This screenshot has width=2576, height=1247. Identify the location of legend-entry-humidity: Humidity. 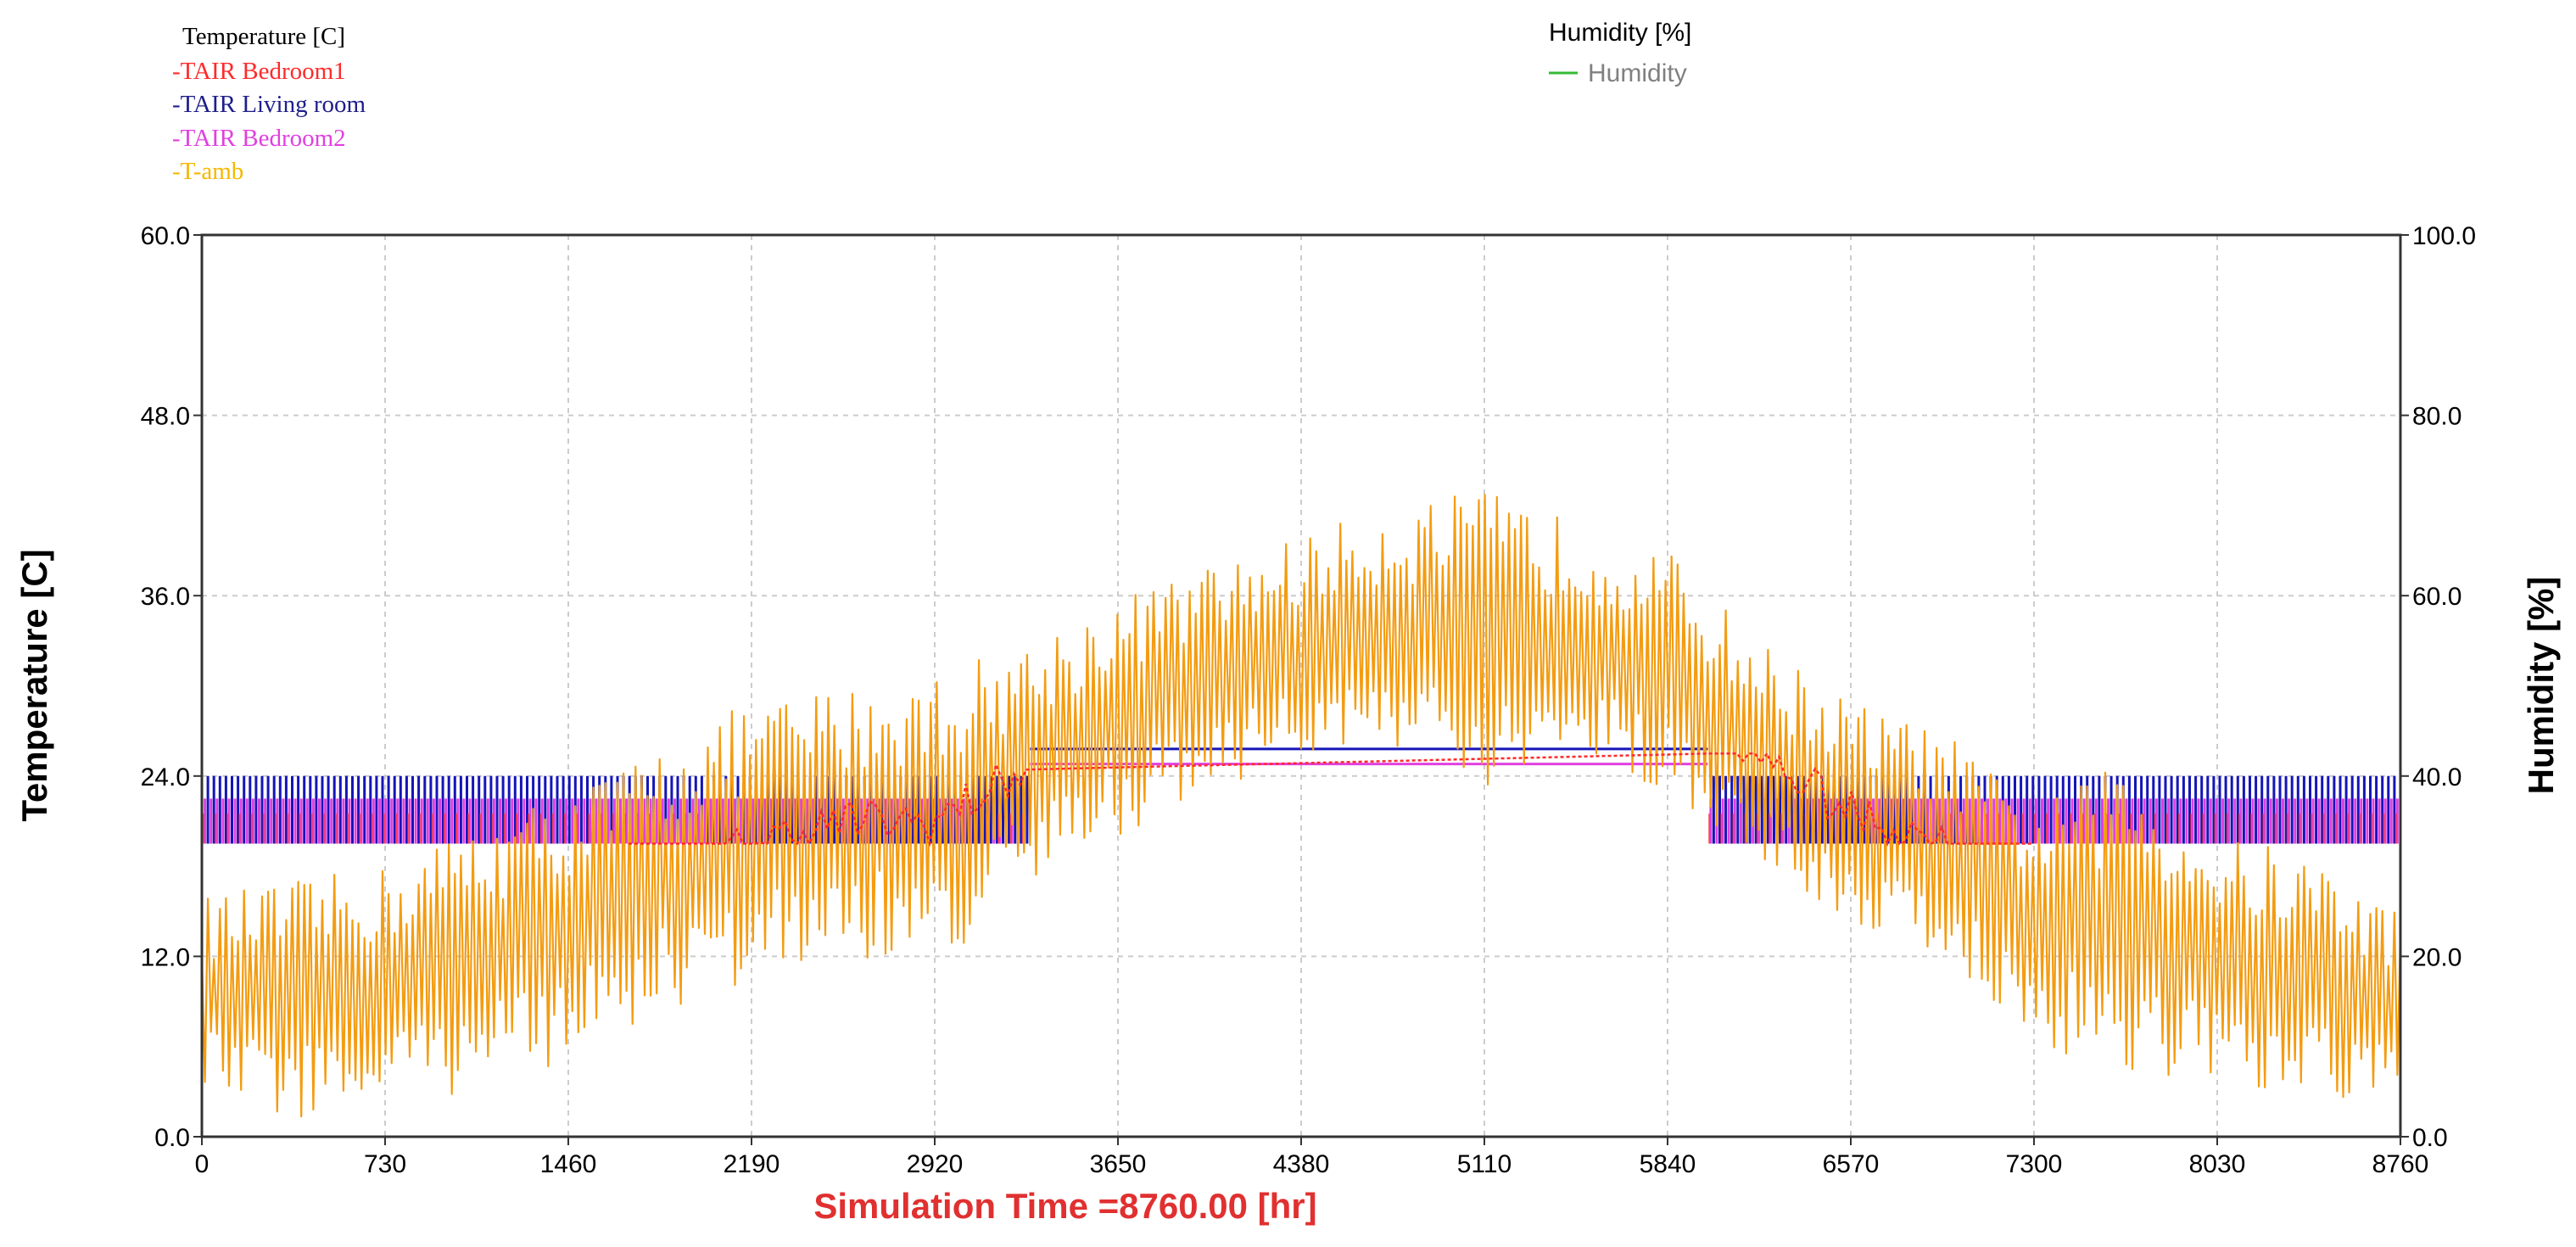
(1637, 73).